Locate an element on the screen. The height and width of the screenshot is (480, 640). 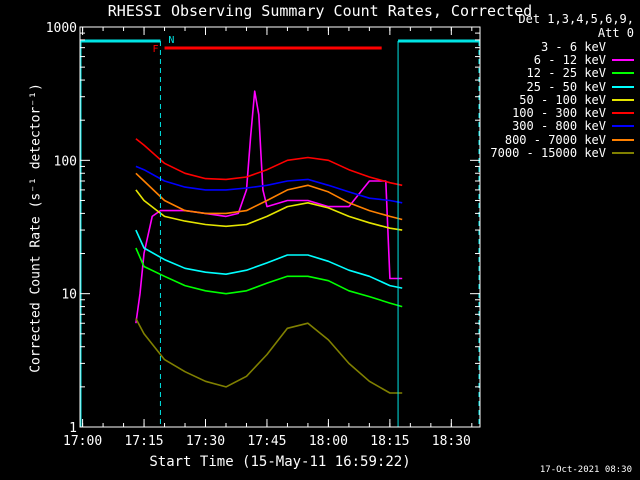
legend-item: 800 - 7000 keV is located at coordinates (562, 139).